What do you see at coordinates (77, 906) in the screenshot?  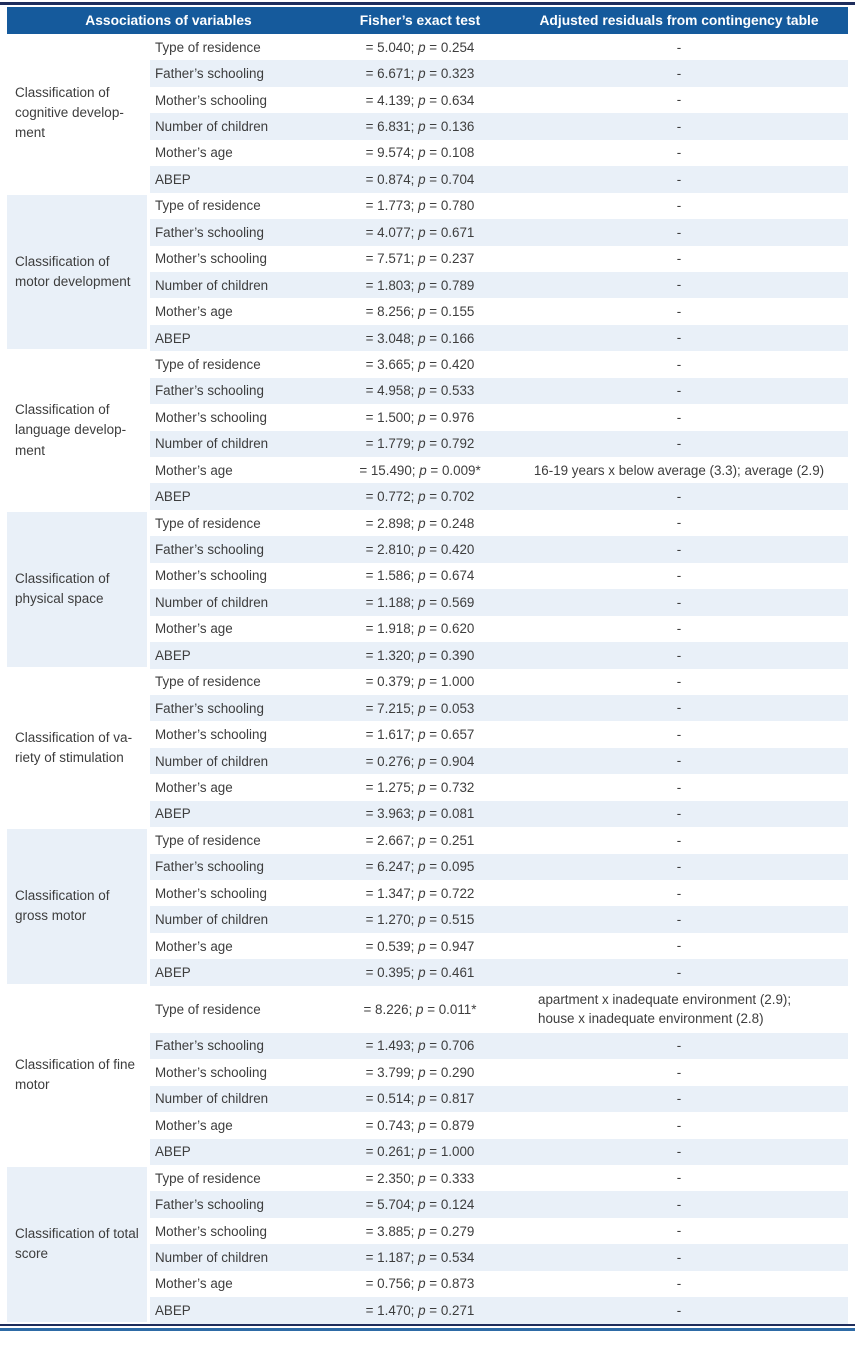 I see `group-label: Classification of gross motor` at bounding box center [77, 906].